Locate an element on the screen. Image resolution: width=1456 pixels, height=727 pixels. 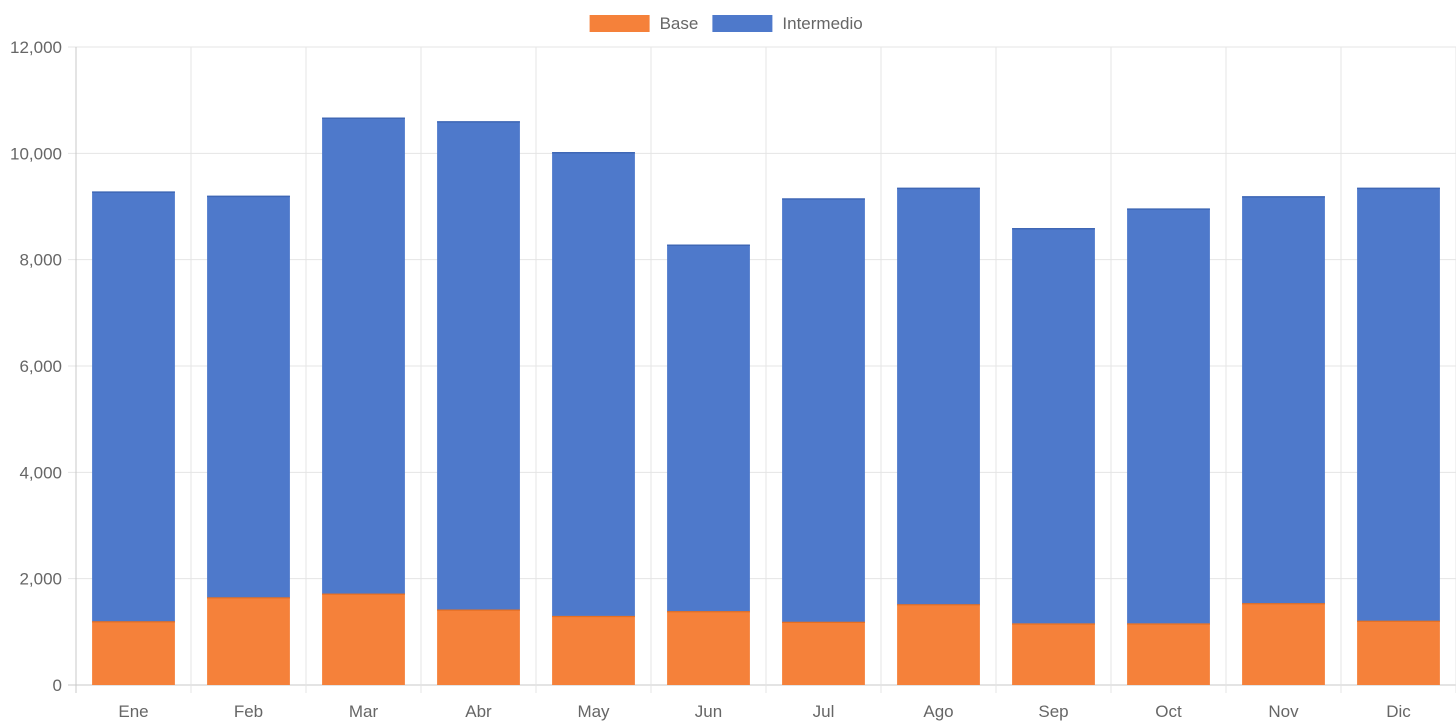
bar-base-sep is located at coordinates (1053, 654).